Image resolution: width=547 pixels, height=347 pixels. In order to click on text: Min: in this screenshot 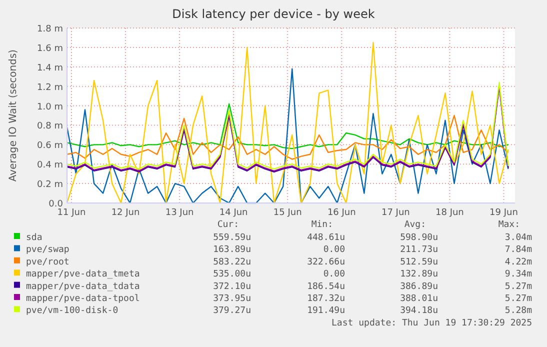, I will do `click(322, 225)`.